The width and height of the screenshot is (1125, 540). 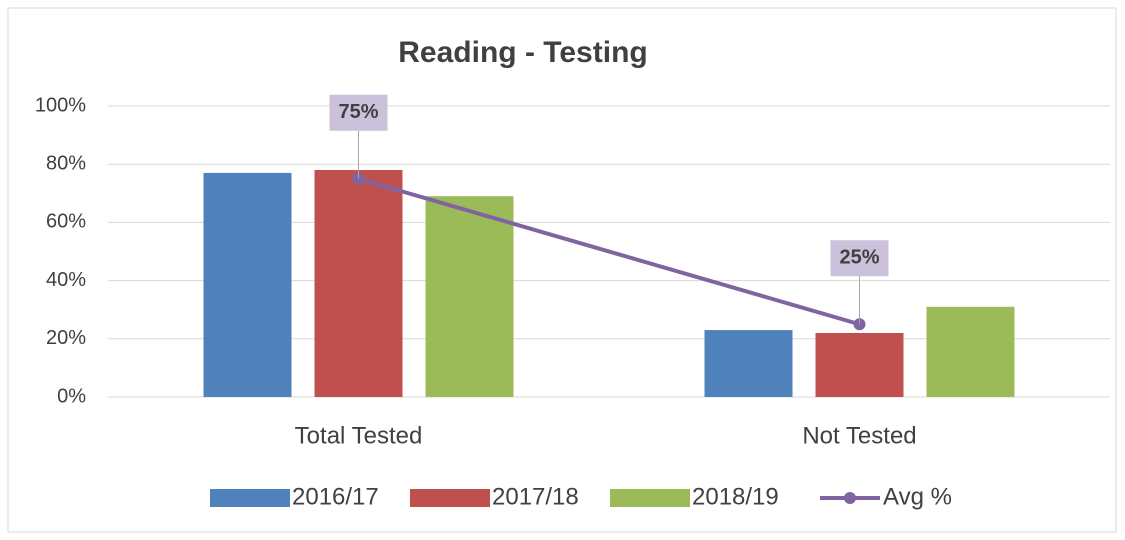 What do you see at coordinates (735, 496) in the screenshot?
I see `legend-label: 2018/19` at bounding box center [735, 496].